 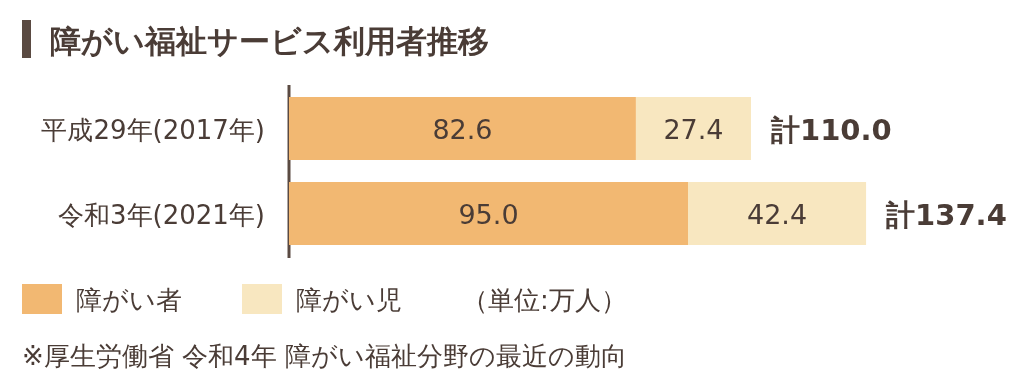 I want to click on text: ※厚生労働省 令和4年 障がい福祉分野の最近の動向, so click(x=324, y=356).